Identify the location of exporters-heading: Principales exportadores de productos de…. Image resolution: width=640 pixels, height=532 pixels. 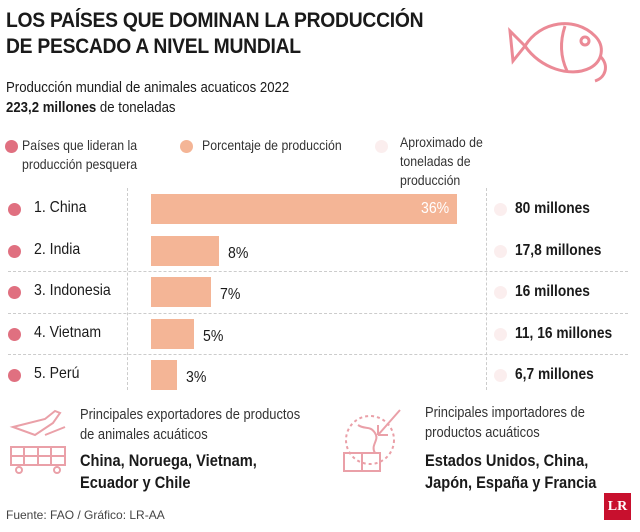
(190, 424).